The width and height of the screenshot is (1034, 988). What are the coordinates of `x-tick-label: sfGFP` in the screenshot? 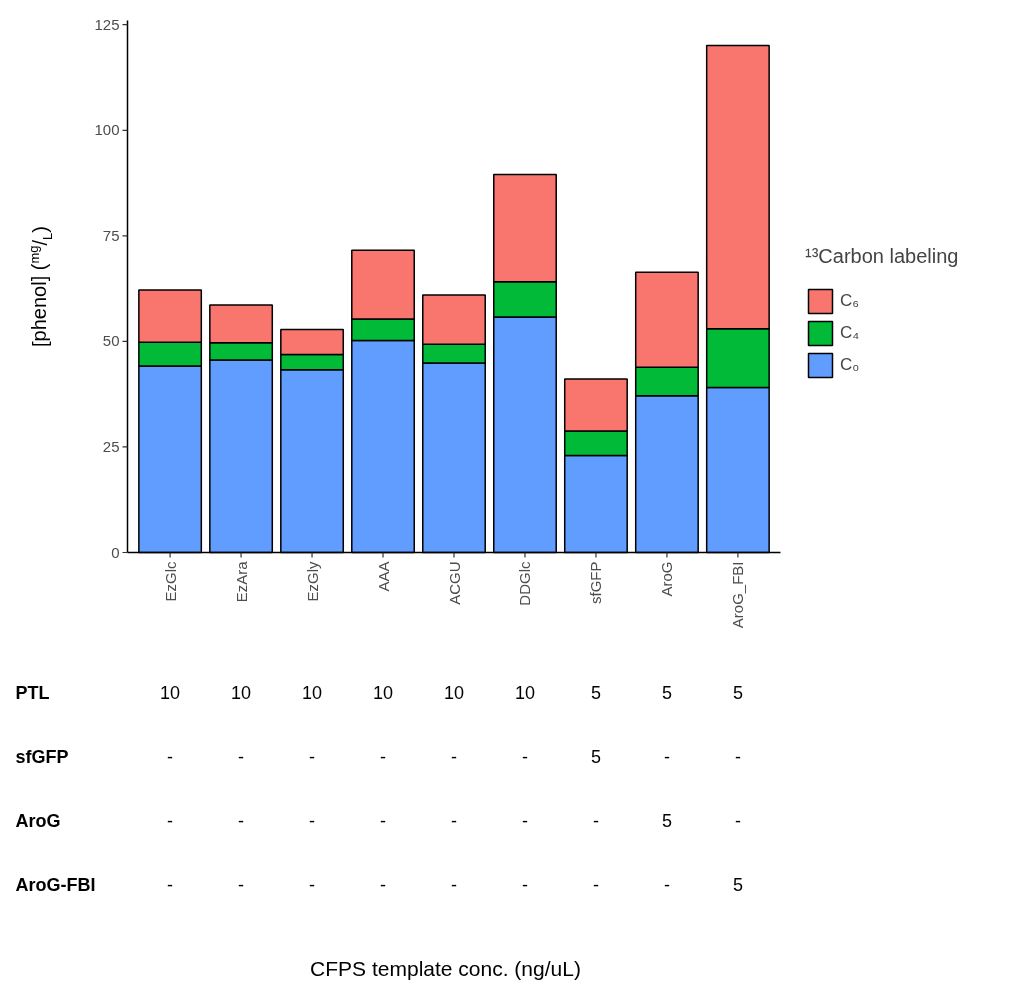 It's located at (596, 582).